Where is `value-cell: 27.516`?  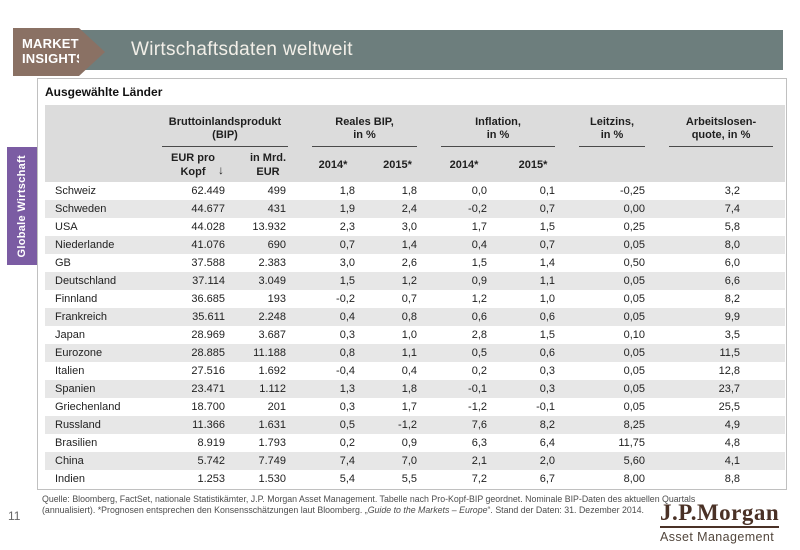
value-cell: 27.516 is located at coordinates (208, 371).